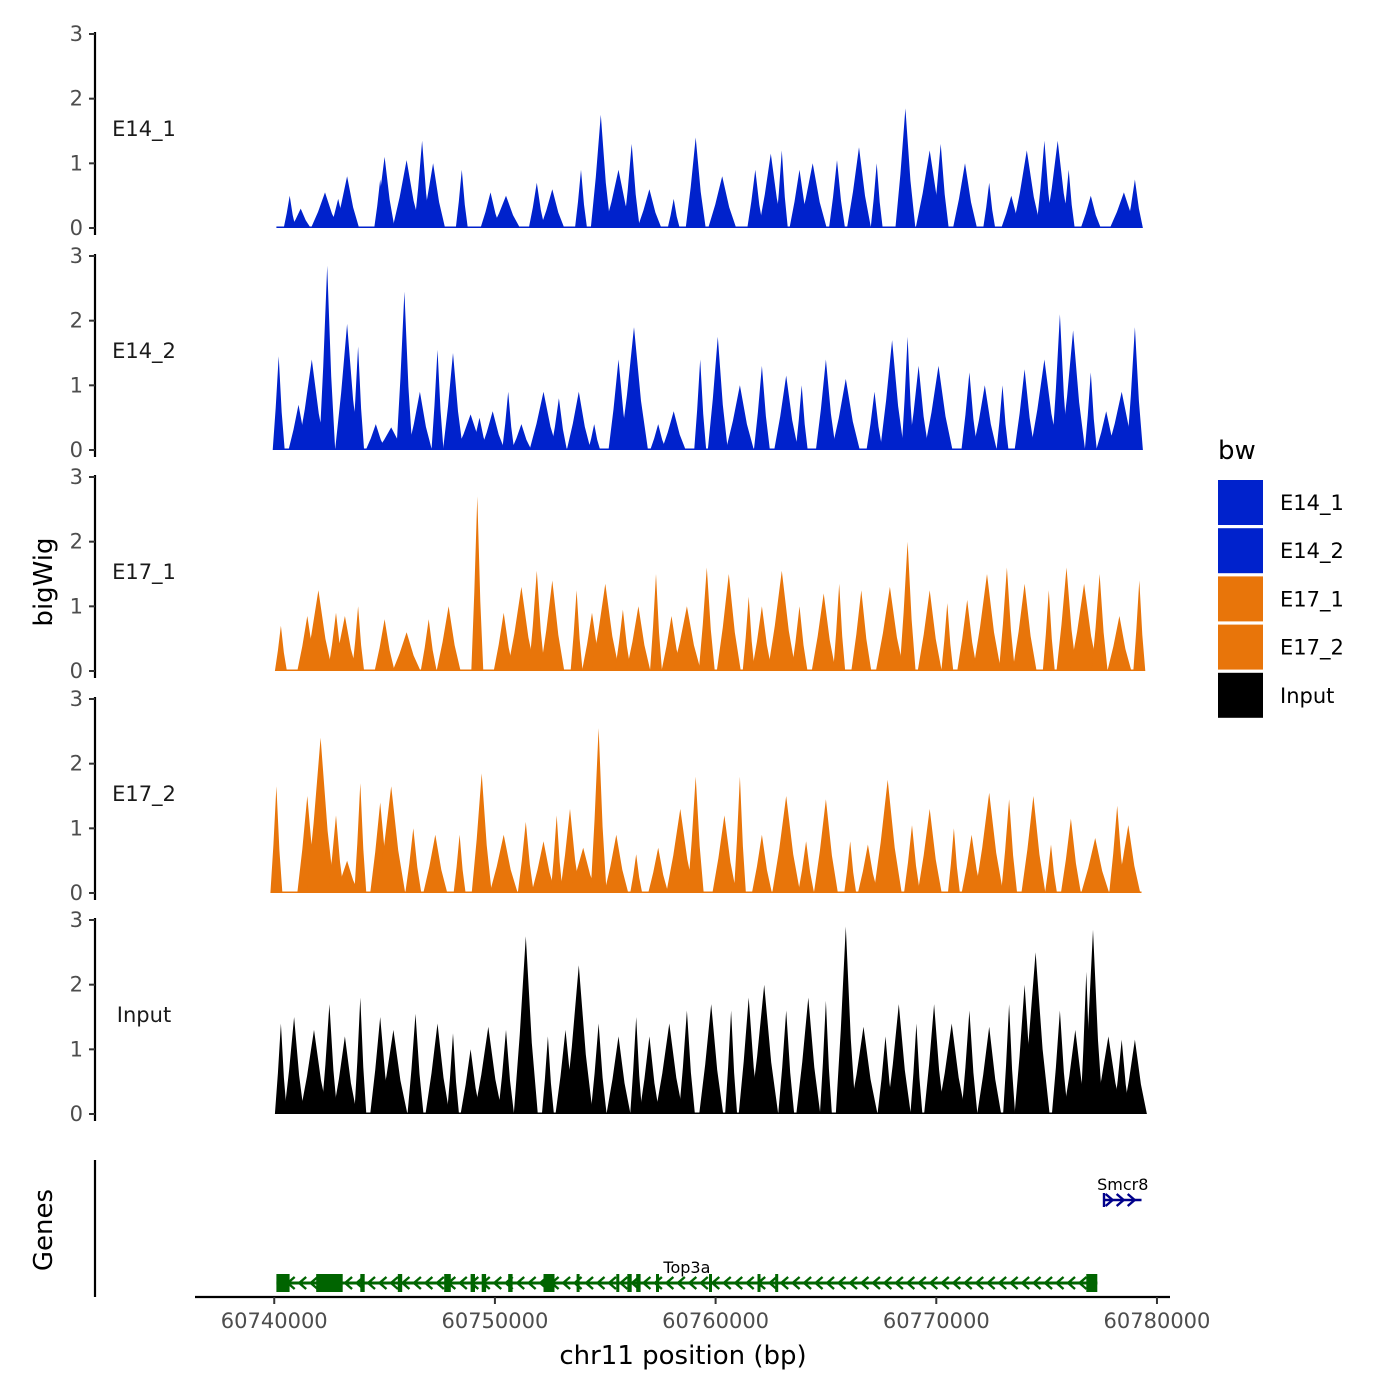 The image size is (1400, 1400). Describe the element at coordinates (144, 572) in the screenshot. I see `track-label: E17_1` at that location.